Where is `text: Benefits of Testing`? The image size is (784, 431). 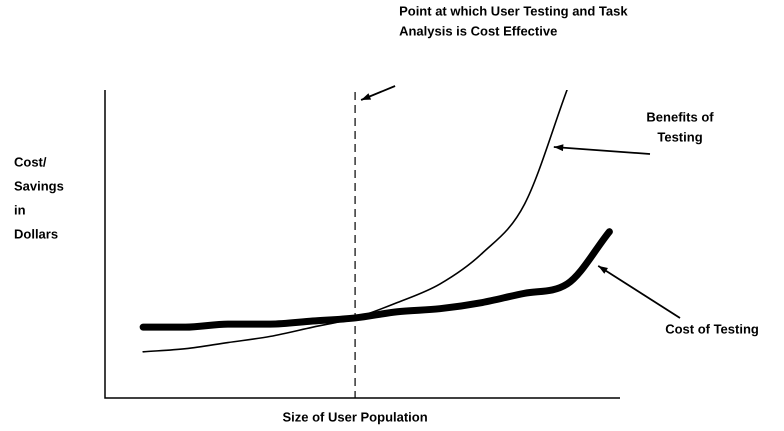 text: Benefits of Testing is located at coordinates (680, 127).